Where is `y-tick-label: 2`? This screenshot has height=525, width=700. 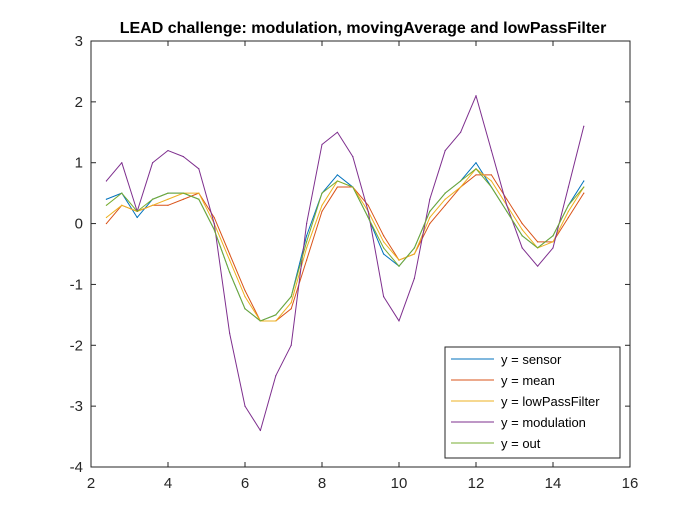
y-tick-label: 2 is located at coordinates (79, 102).